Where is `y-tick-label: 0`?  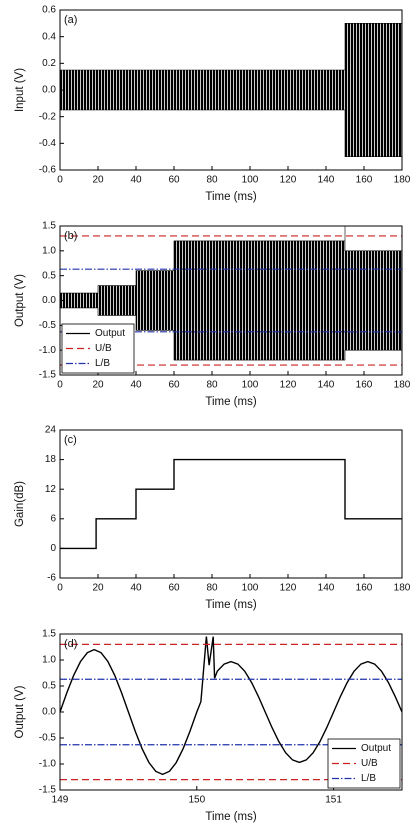
y-tick-label: 0 is located at coordinates (53, 548).